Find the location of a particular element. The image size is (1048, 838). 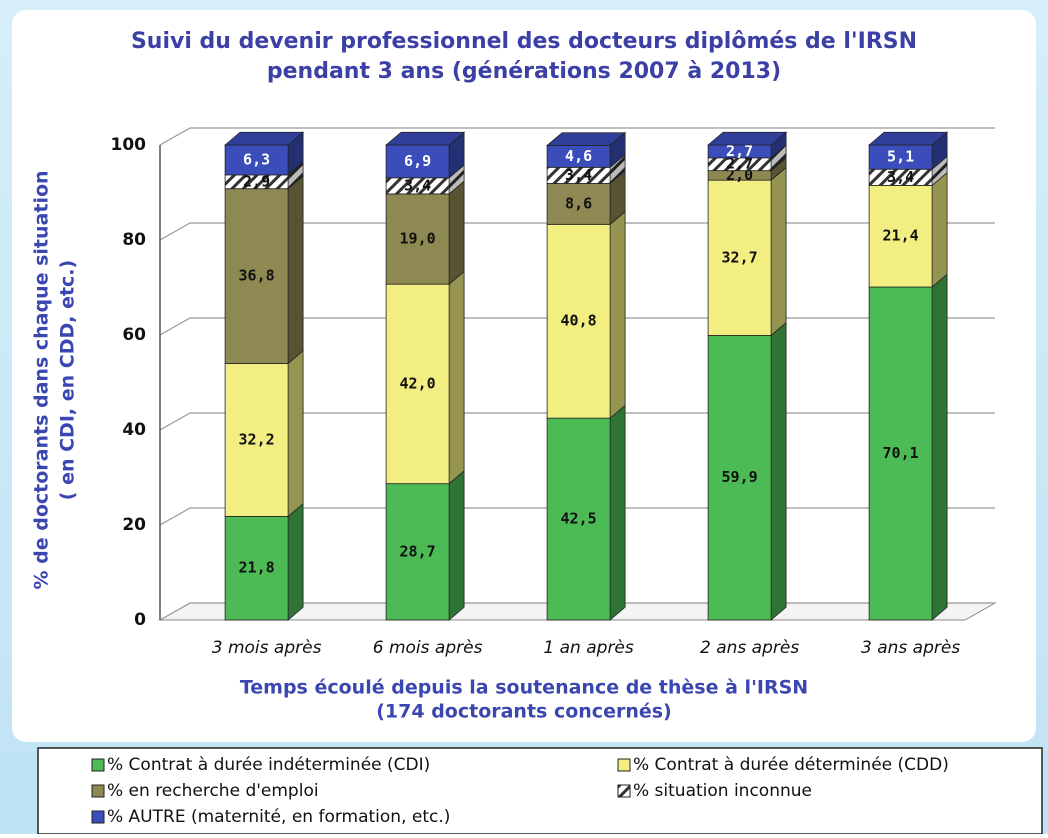

legend-label: % en recherche d'emploi is located at coordinates (213, 791).